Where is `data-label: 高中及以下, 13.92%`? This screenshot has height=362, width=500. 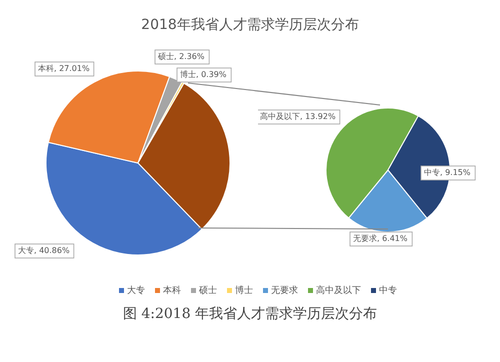 data-label: 高中及以下, 13.92% is located at coordinates (298, 117).